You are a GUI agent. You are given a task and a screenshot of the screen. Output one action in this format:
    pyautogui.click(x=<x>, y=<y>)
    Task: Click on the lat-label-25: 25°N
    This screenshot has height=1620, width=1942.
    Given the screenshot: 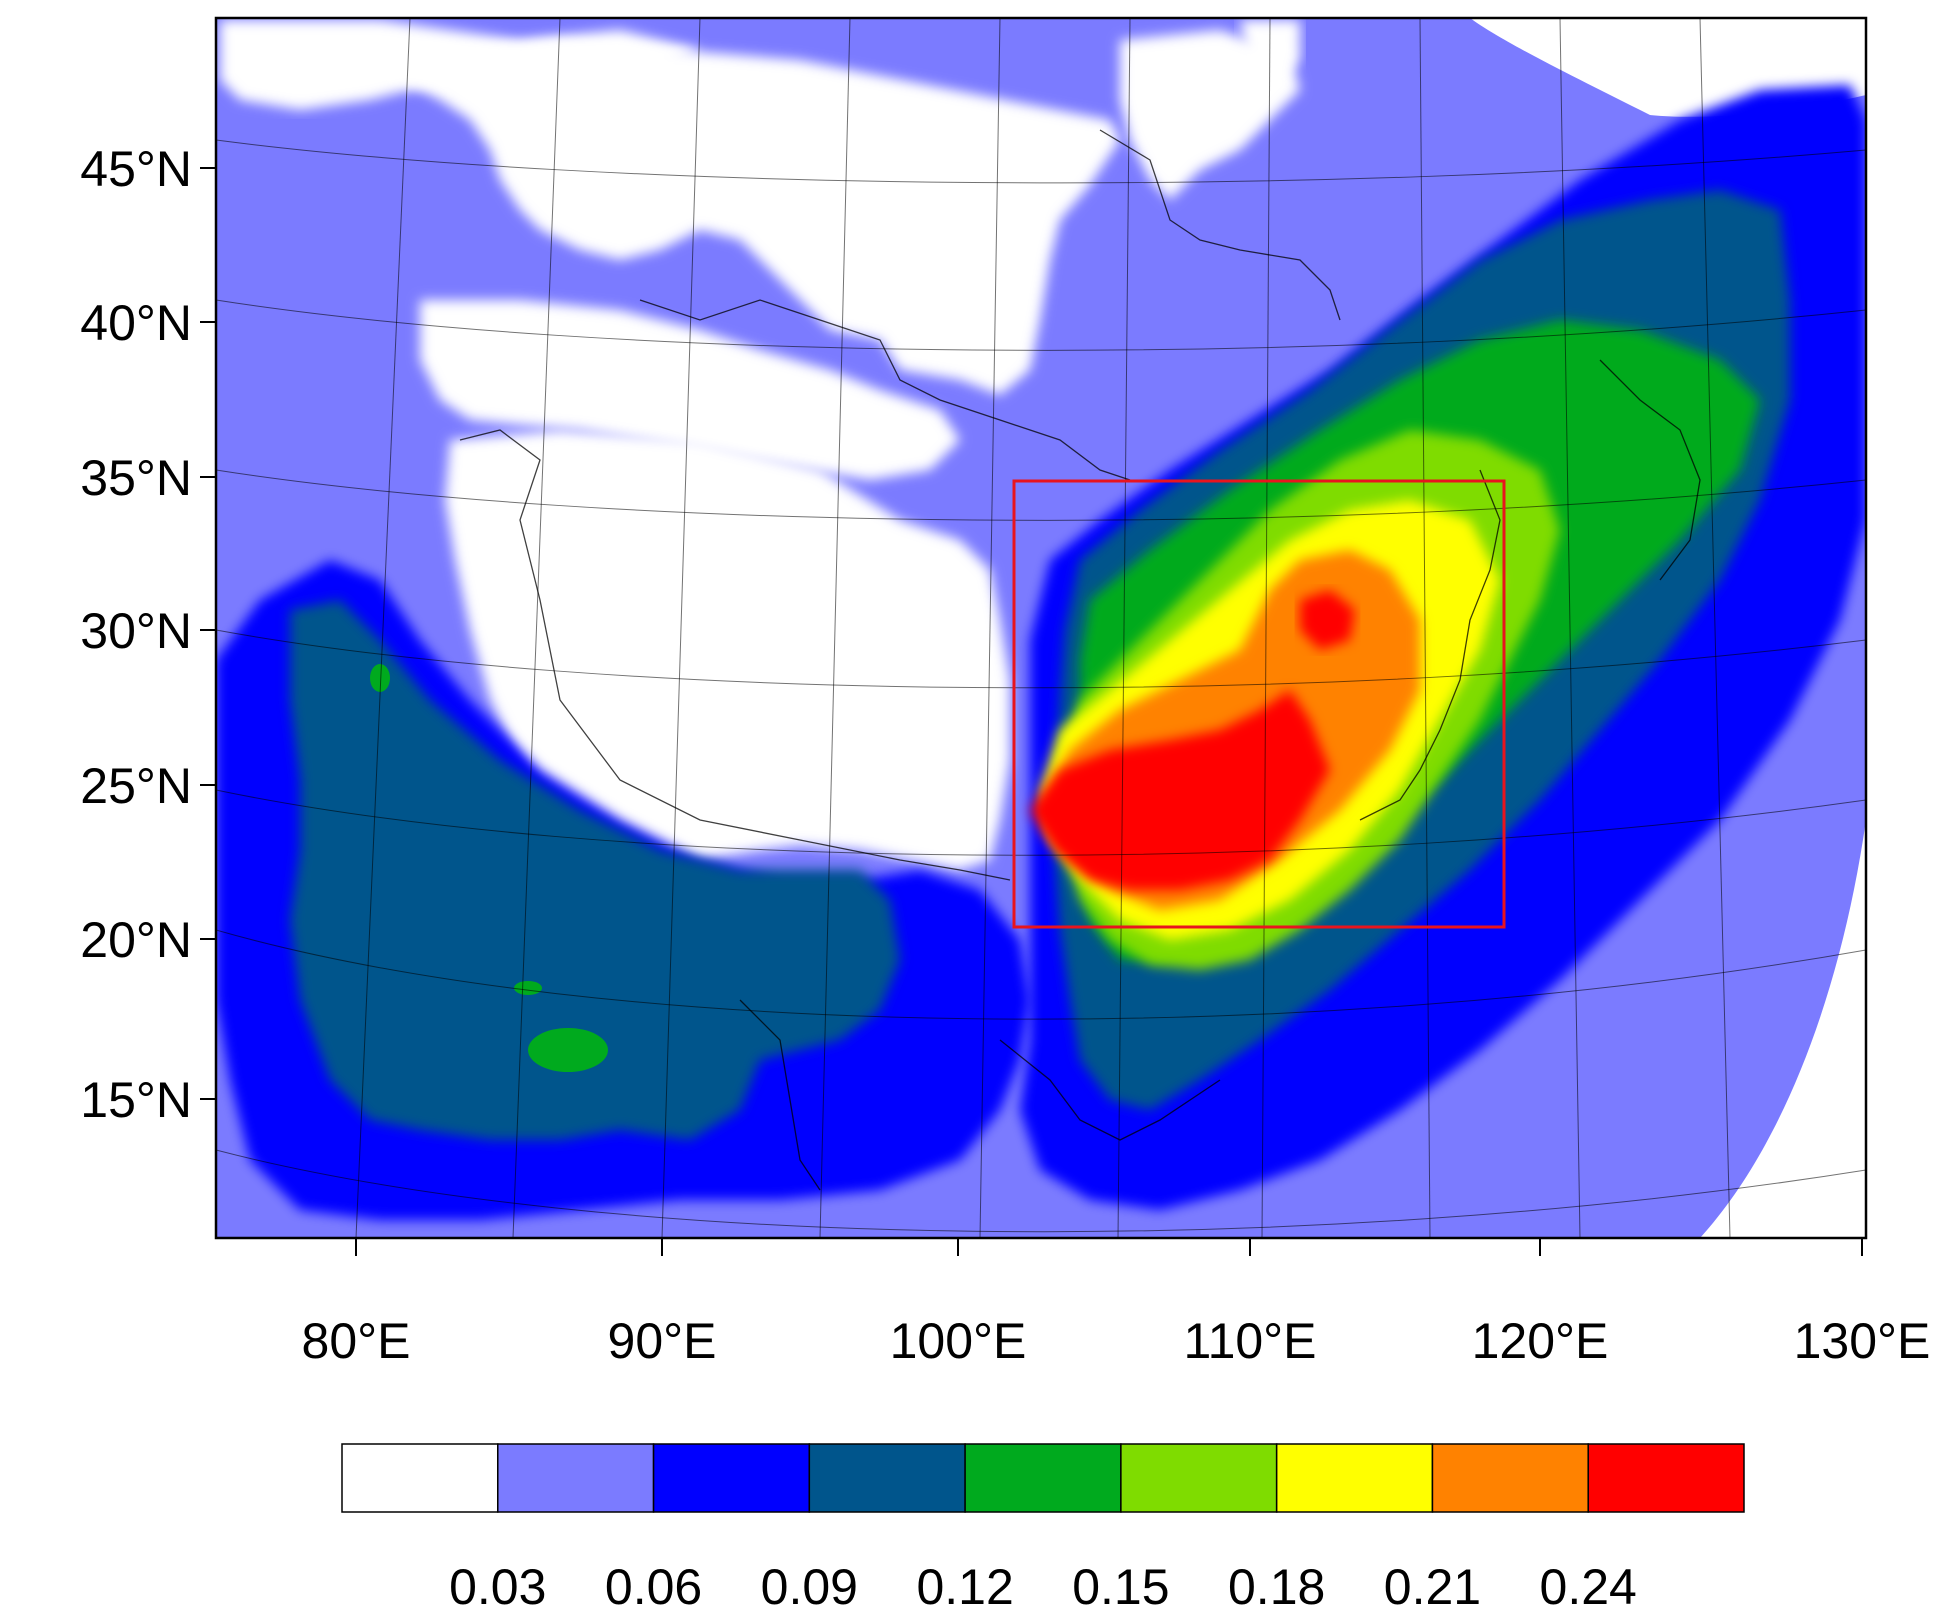 What is the action you would take?
    pyautogui.click(x=136, y=786)
    